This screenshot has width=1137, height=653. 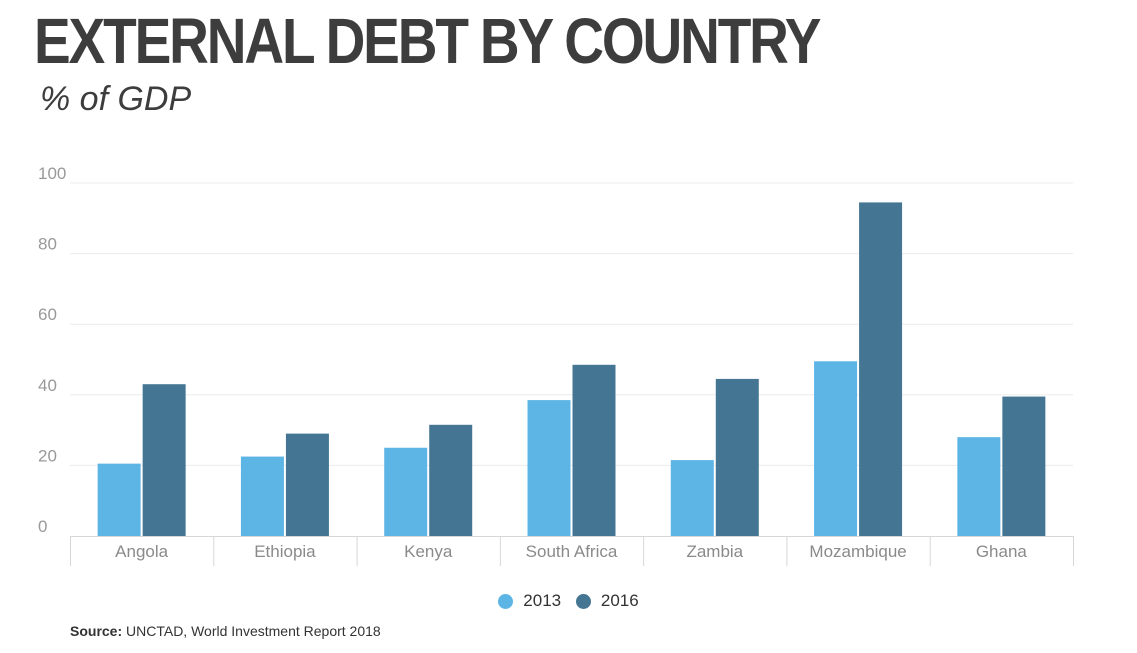 What do you see at coordinates (714, 551) in the screenshot?
I see `x-tick-label-zambia: Zambia` at bounding box center [714, 551].